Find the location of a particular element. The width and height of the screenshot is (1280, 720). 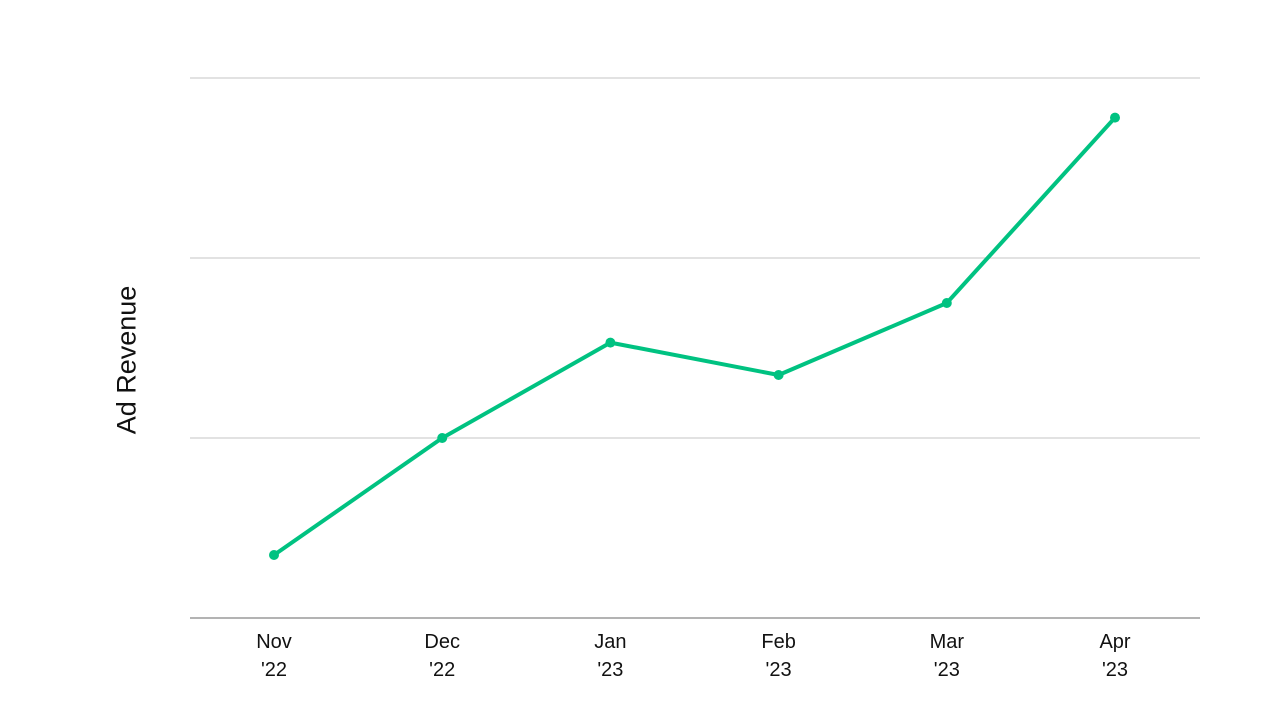

x-tick-label: Dec '22 is located at coordinates (442, 656).